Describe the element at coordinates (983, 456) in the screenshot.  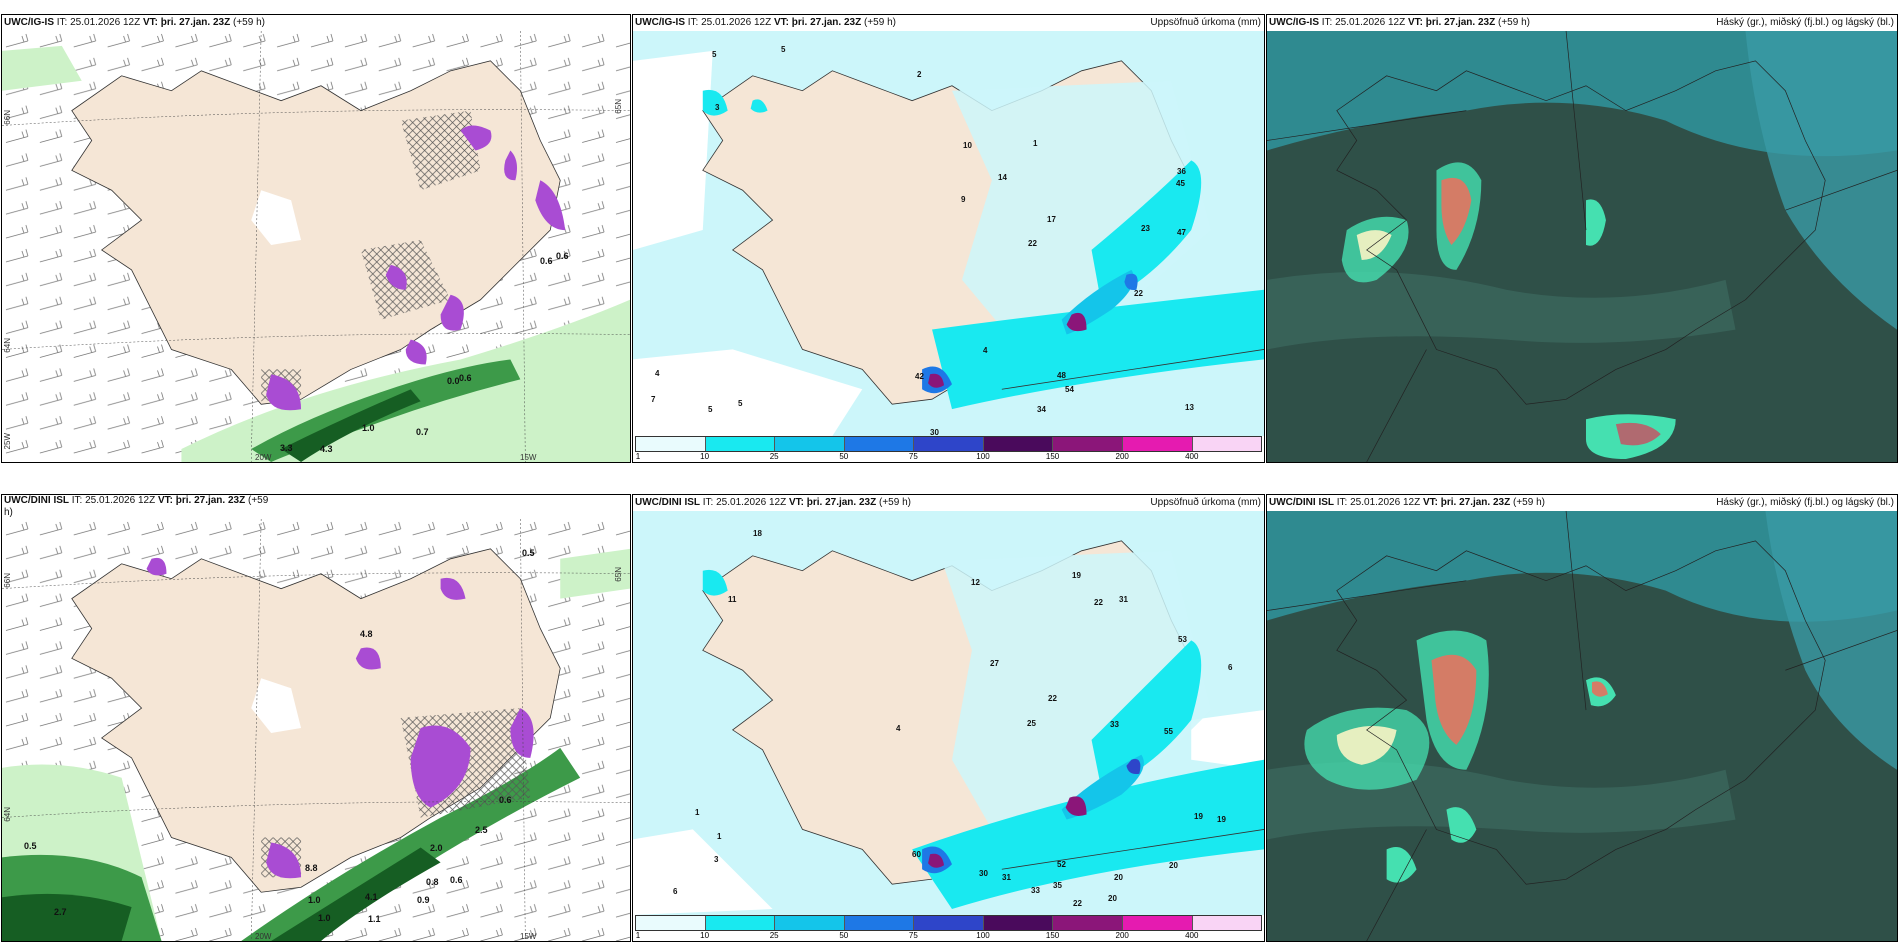
I see `colorbar-label: 100` at that location.